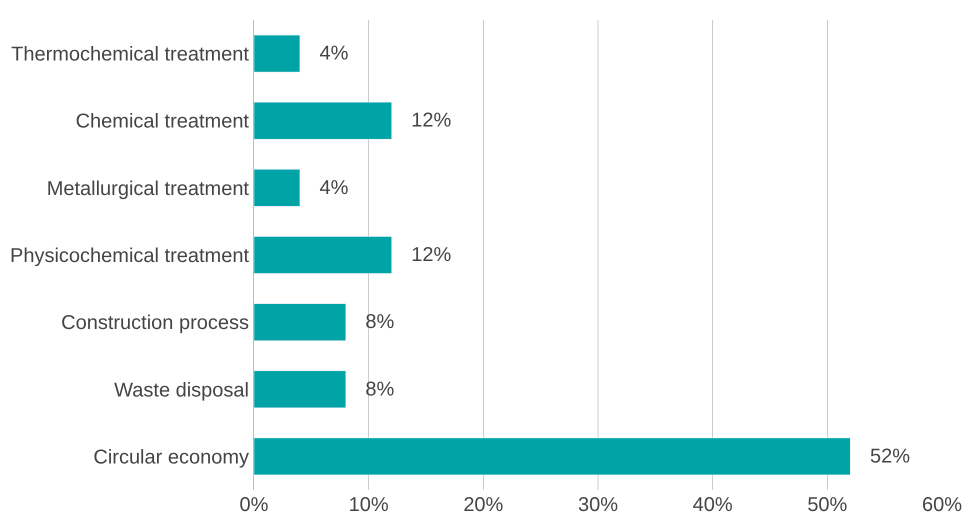  Describe the element at coordinates (130, 256) in the screenshot. I see `y-tick-label: Physicochemical treatment` at that location.